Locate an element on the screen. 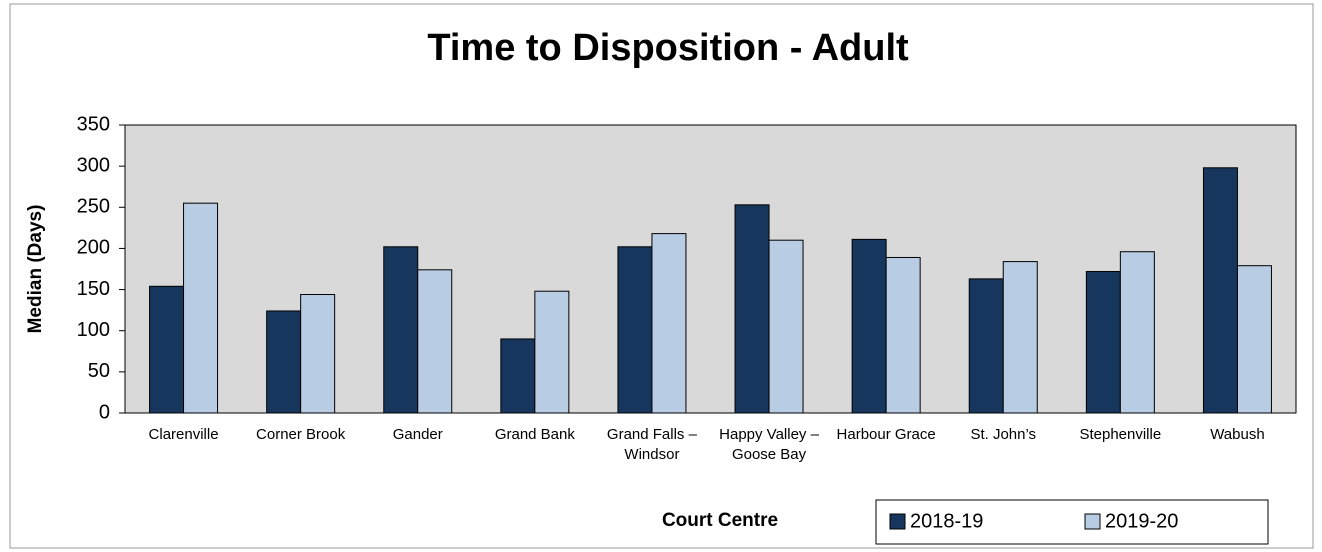 This screenshot has width=1322, height=552. legend-label: 2019-20 is located at coordinates (1141, 521).